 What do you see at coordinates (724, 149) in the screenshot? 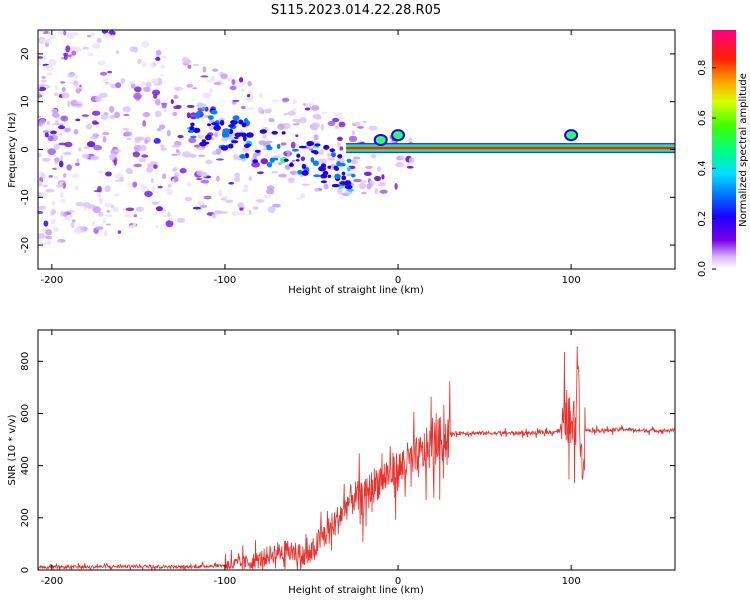
I see `colorbar` at bounding box center [724, 149].